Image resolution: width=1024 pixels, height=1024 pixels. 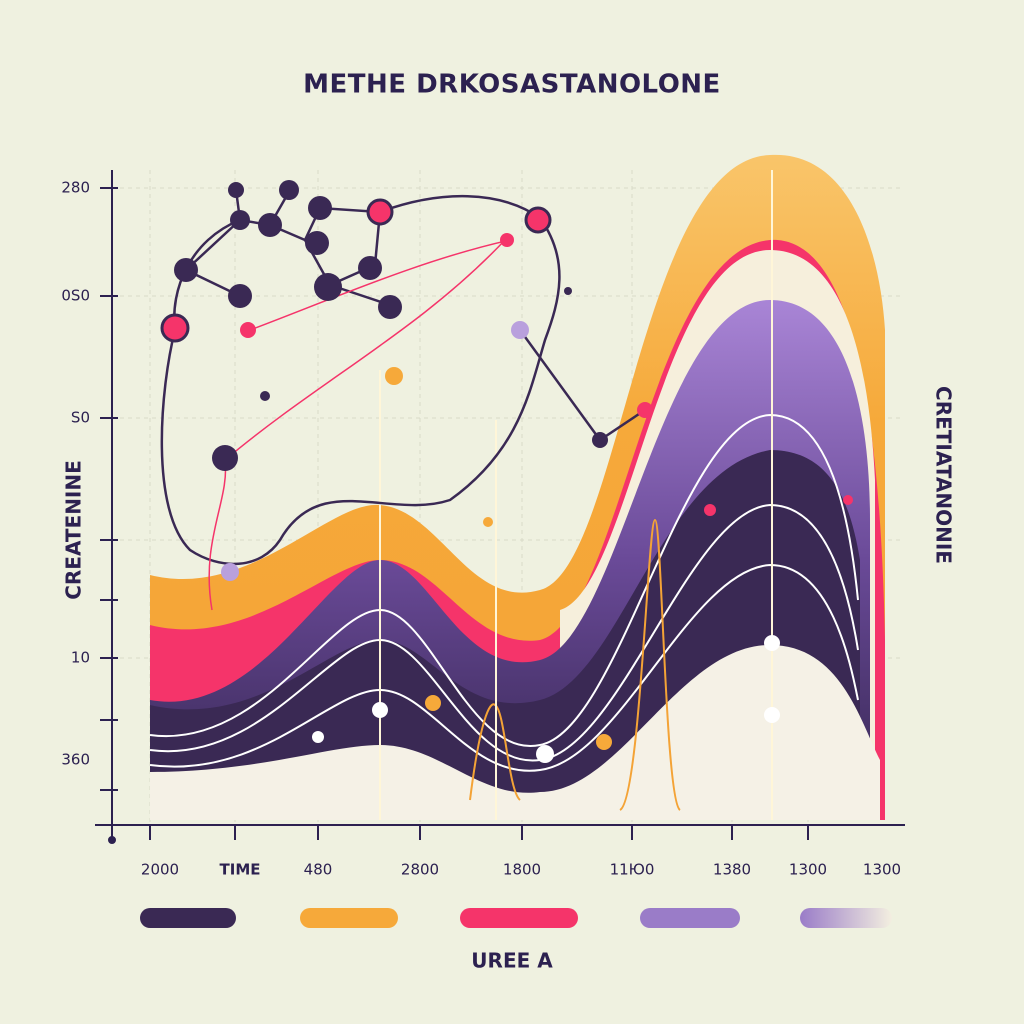 I want to click on x-tick-label: 2800, so click(x=420, y=870).